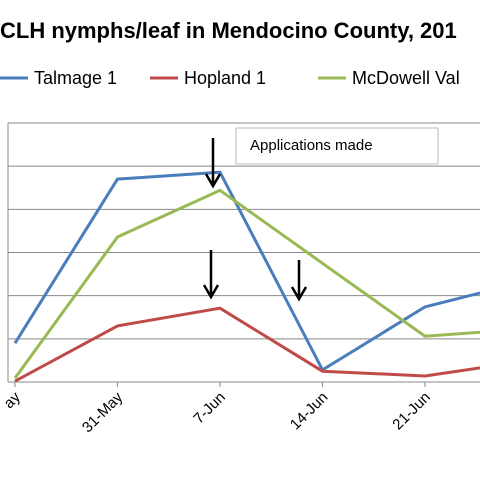 Image resolution: width=480 pixels, height=480 pixels. I want to click on x-tick-label: 31-May, so click(103, 412).